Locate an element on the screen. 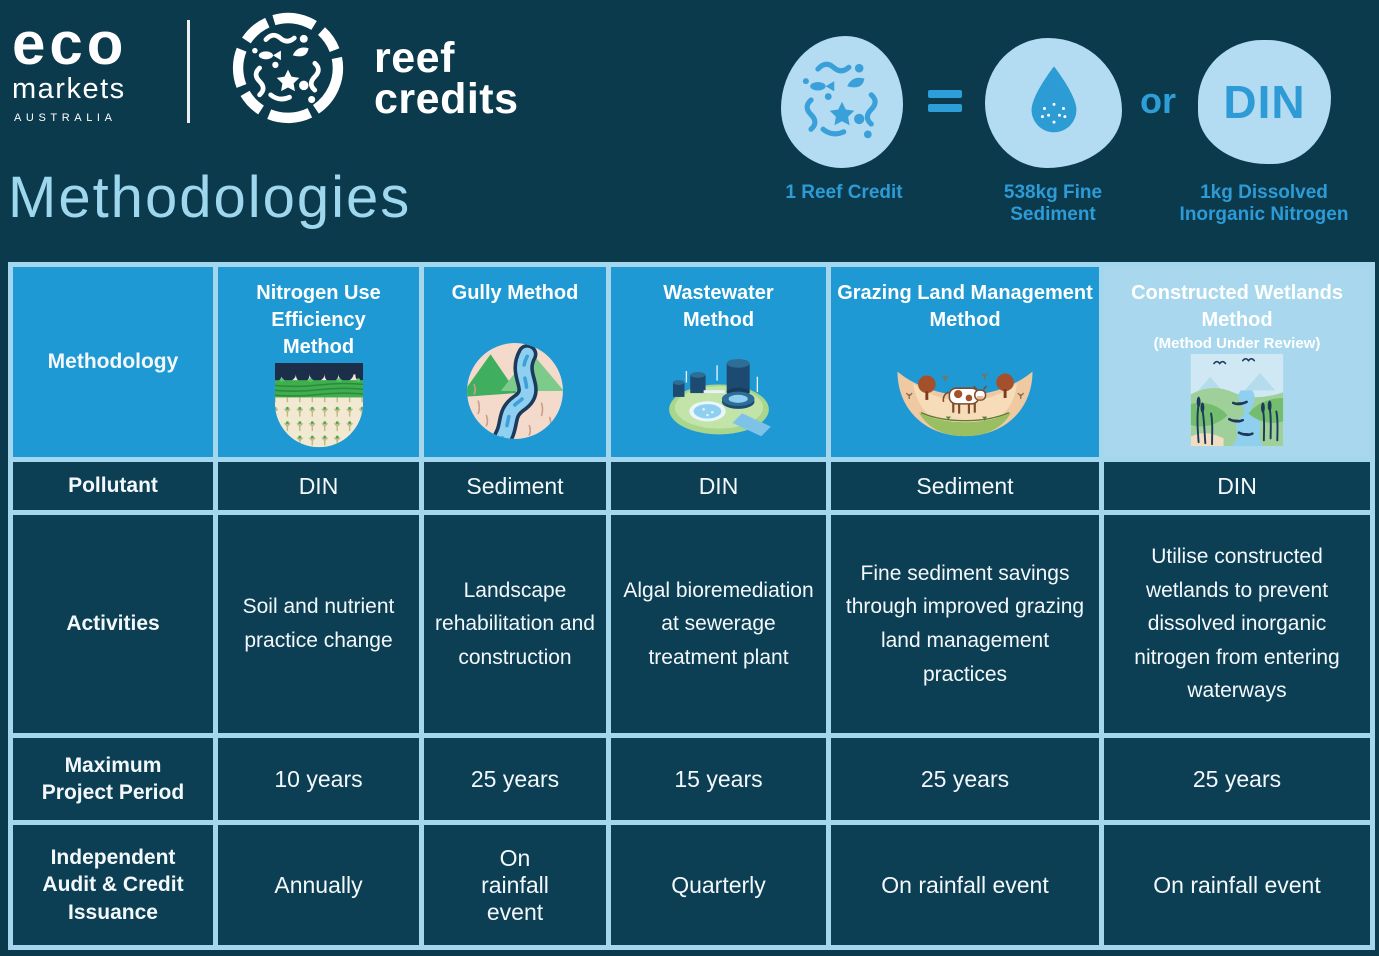 The width and height of the screenshot is (1379, 956). pollutant-gully: Sediment is located at coordinates (515, 486).